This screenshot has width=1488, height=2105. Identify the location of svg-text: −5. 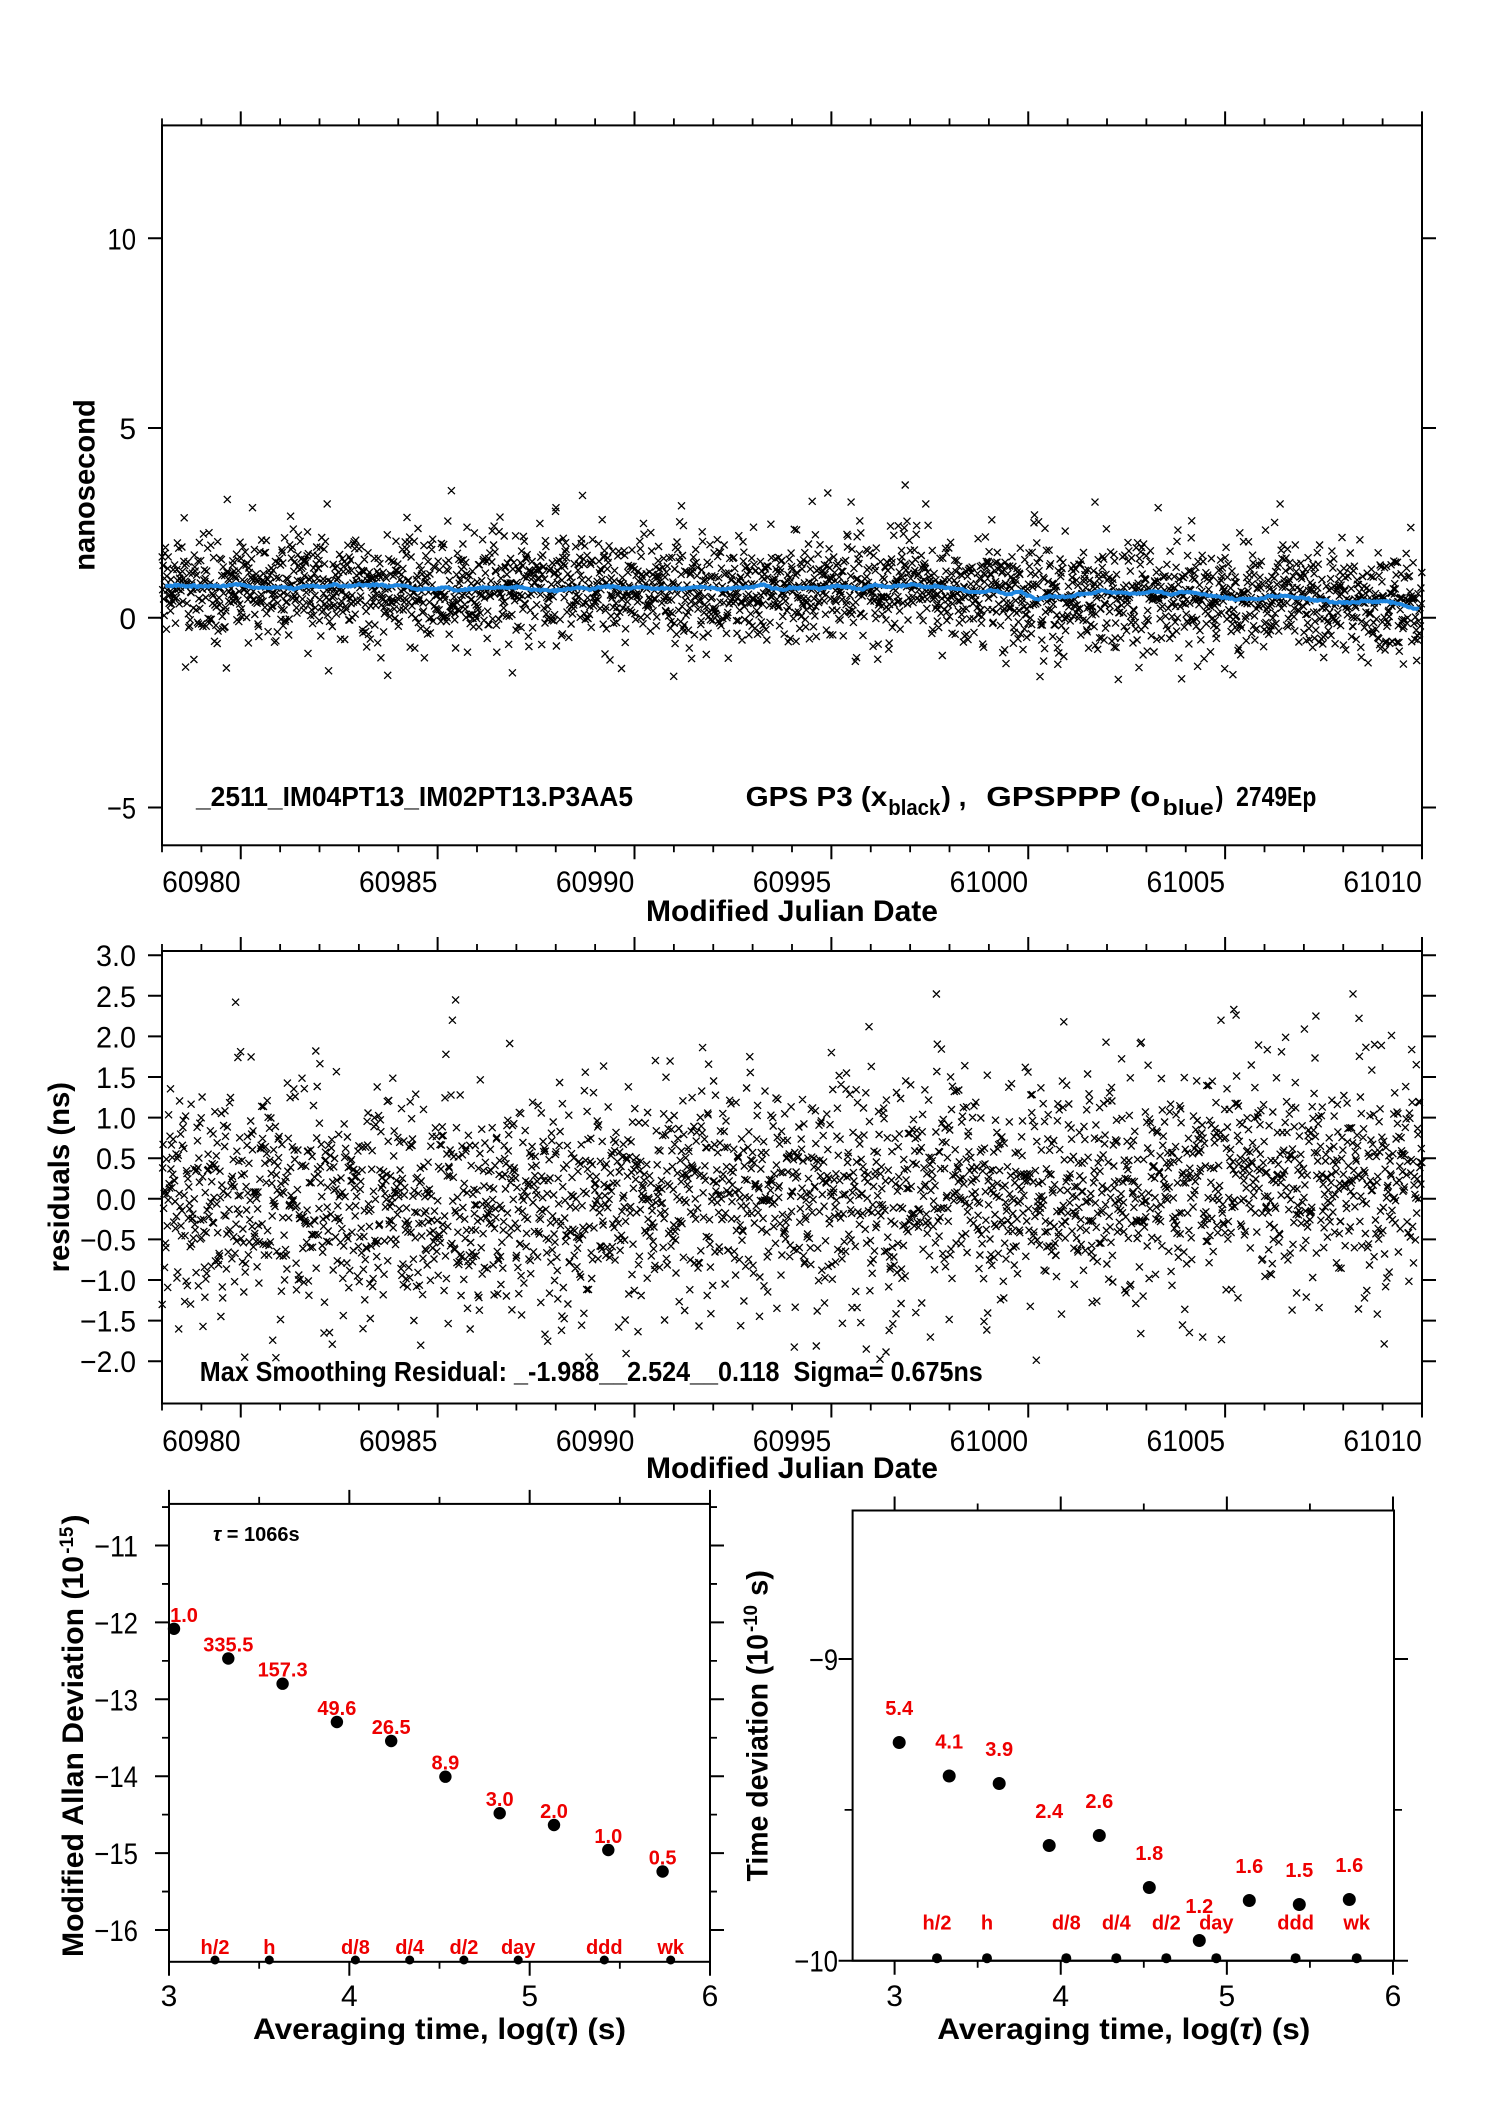
(121, 809).